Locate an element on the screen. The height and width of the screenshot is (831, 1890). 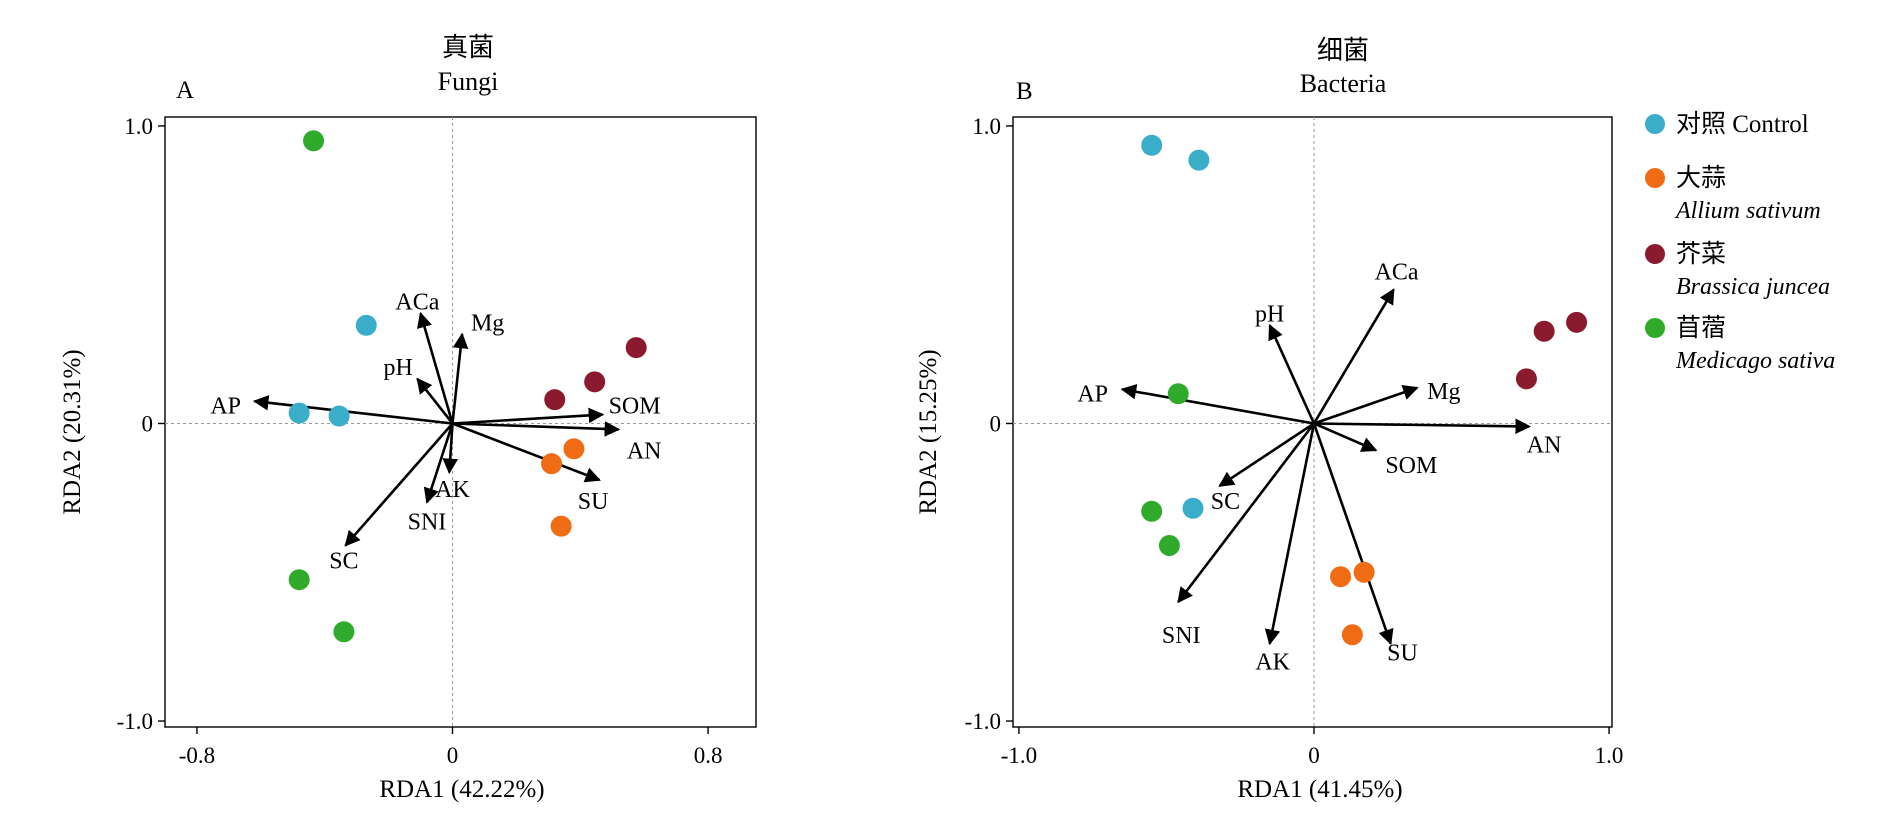
y-tick-label-b-1: 0 is located at coordinates (996, 423).